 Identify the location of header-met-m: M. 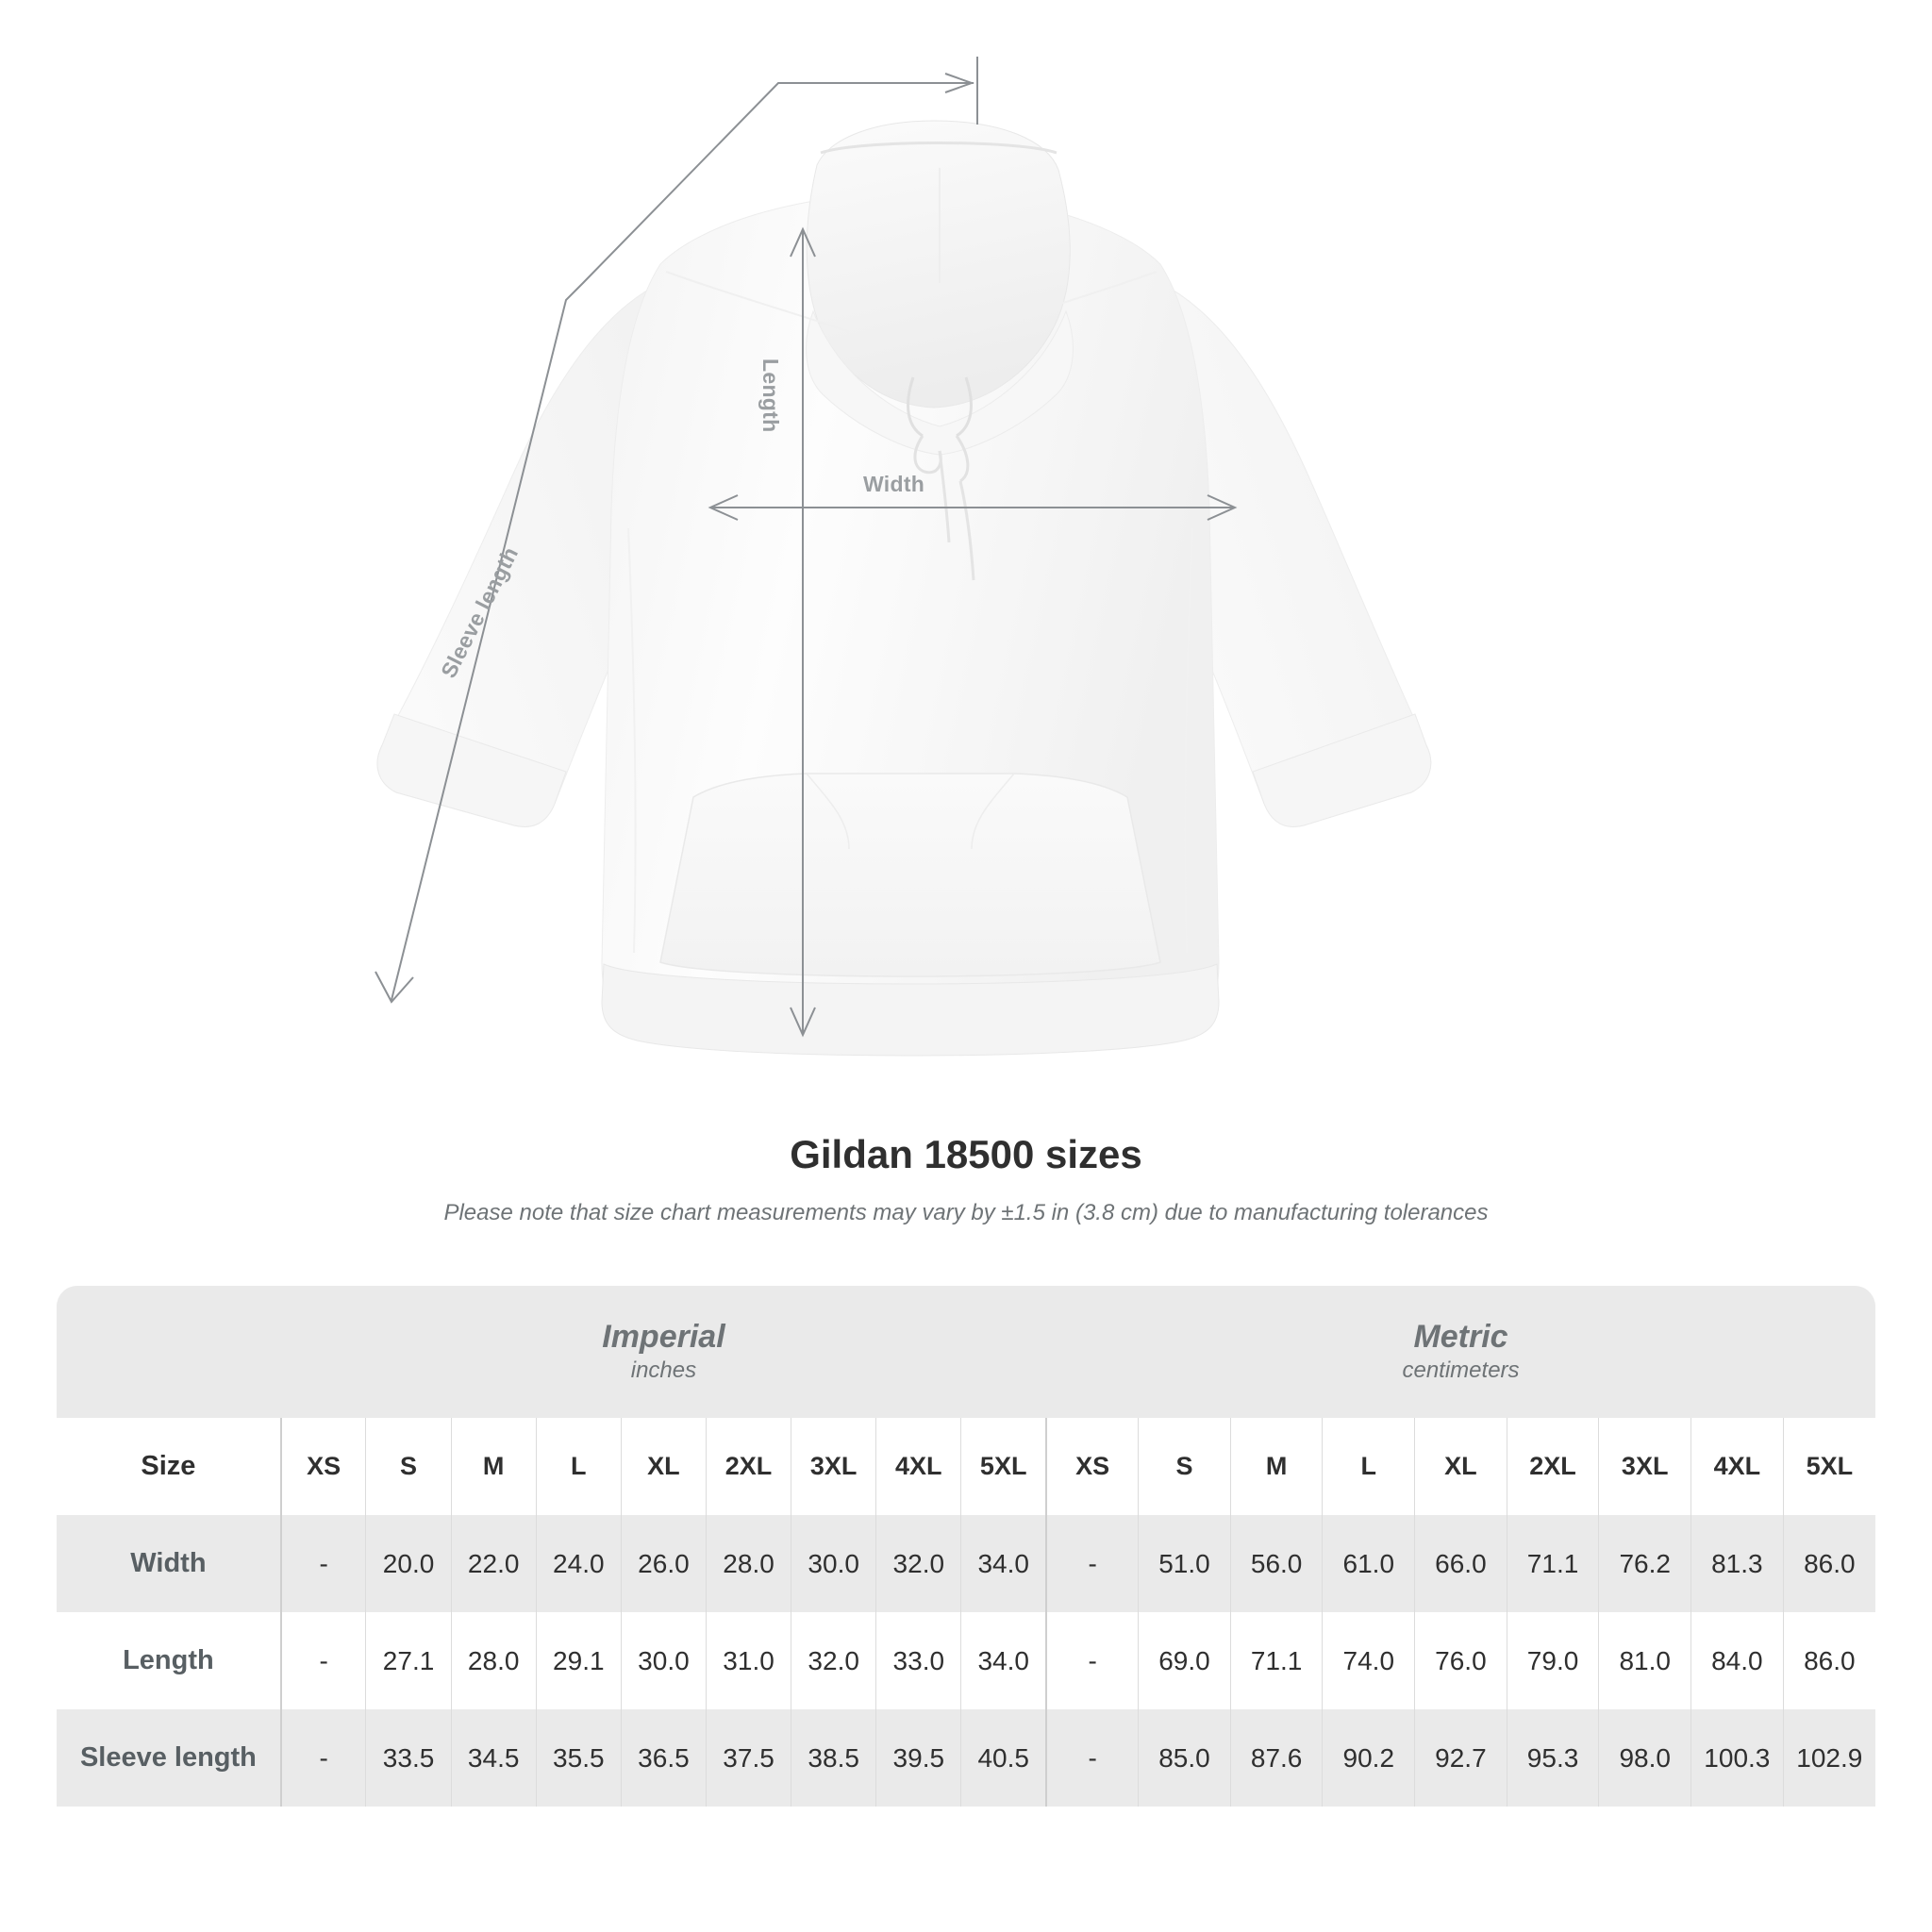
(1276, 1466).